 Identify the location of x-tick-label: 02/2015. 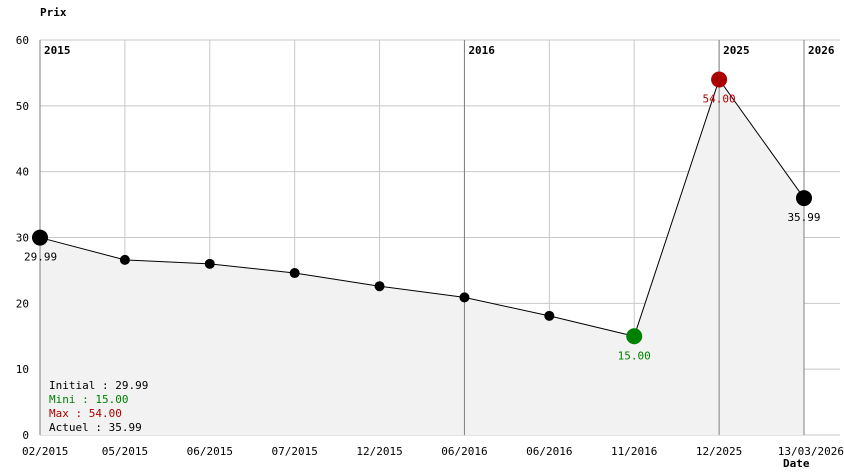
(45, 451).